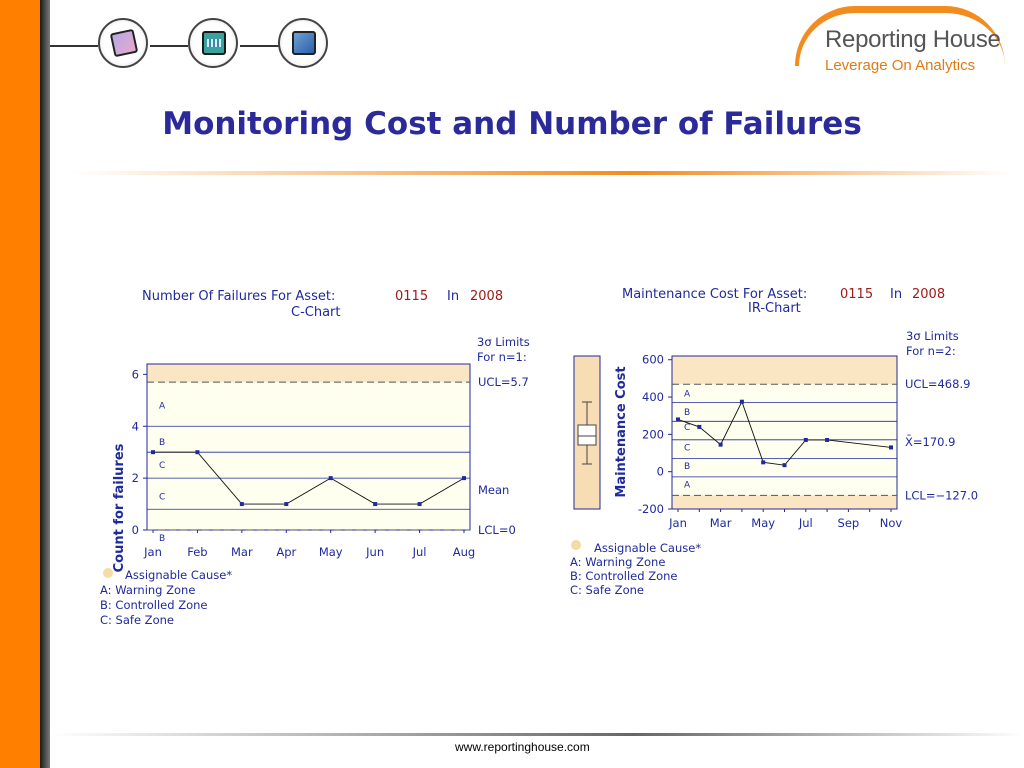 The height and width of the screenshot is (768, 1024). What do you see at coordinates (930, 442) in the screenshot?
I see `mean-label: X̄=170.9` at bounding box center [930, 442].